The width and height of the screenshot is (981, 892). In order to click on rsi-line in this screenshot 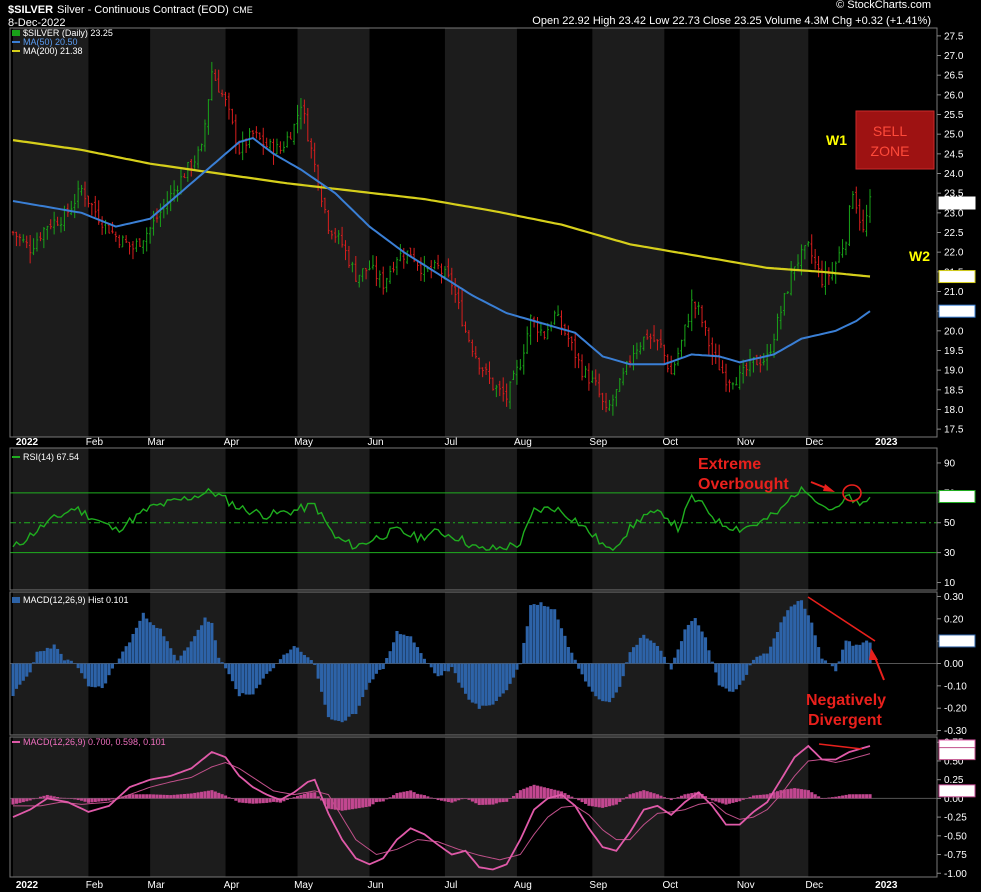, I will do `click(441, 518)`.